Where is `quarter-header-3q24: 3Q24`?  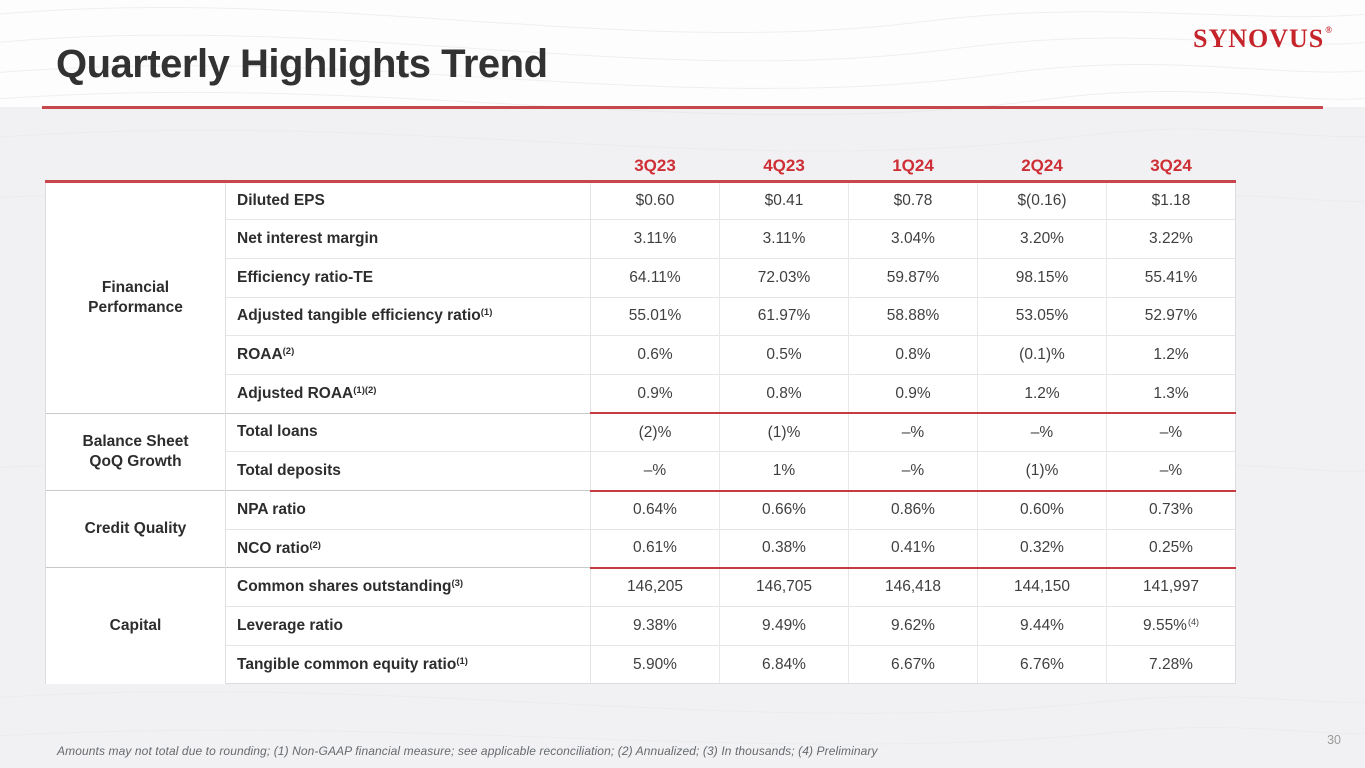
quarter-header-3q24: 3Q24 is located at coordinates (1171, 169).